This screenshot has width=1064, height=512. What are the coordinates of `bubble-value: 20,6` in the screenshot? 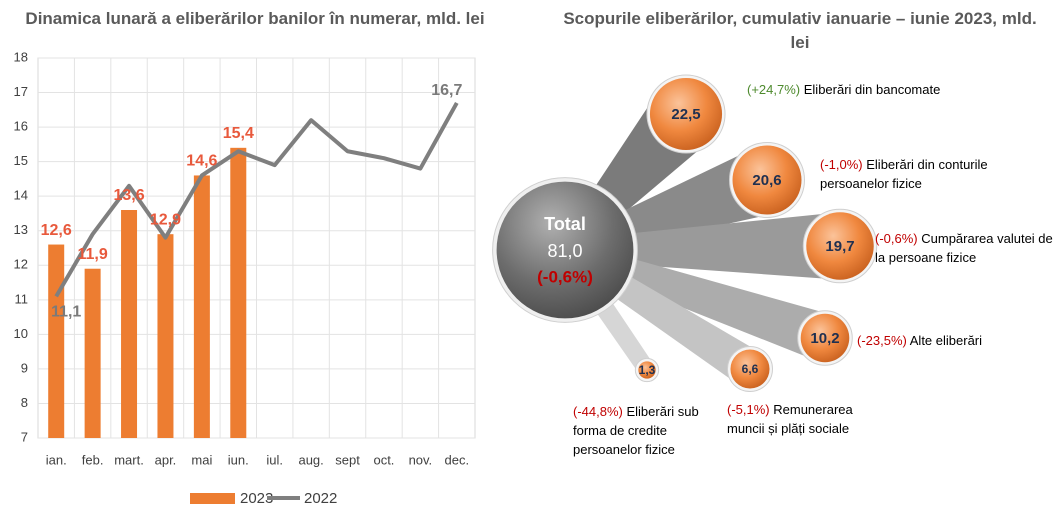 It's located at (766, 180).